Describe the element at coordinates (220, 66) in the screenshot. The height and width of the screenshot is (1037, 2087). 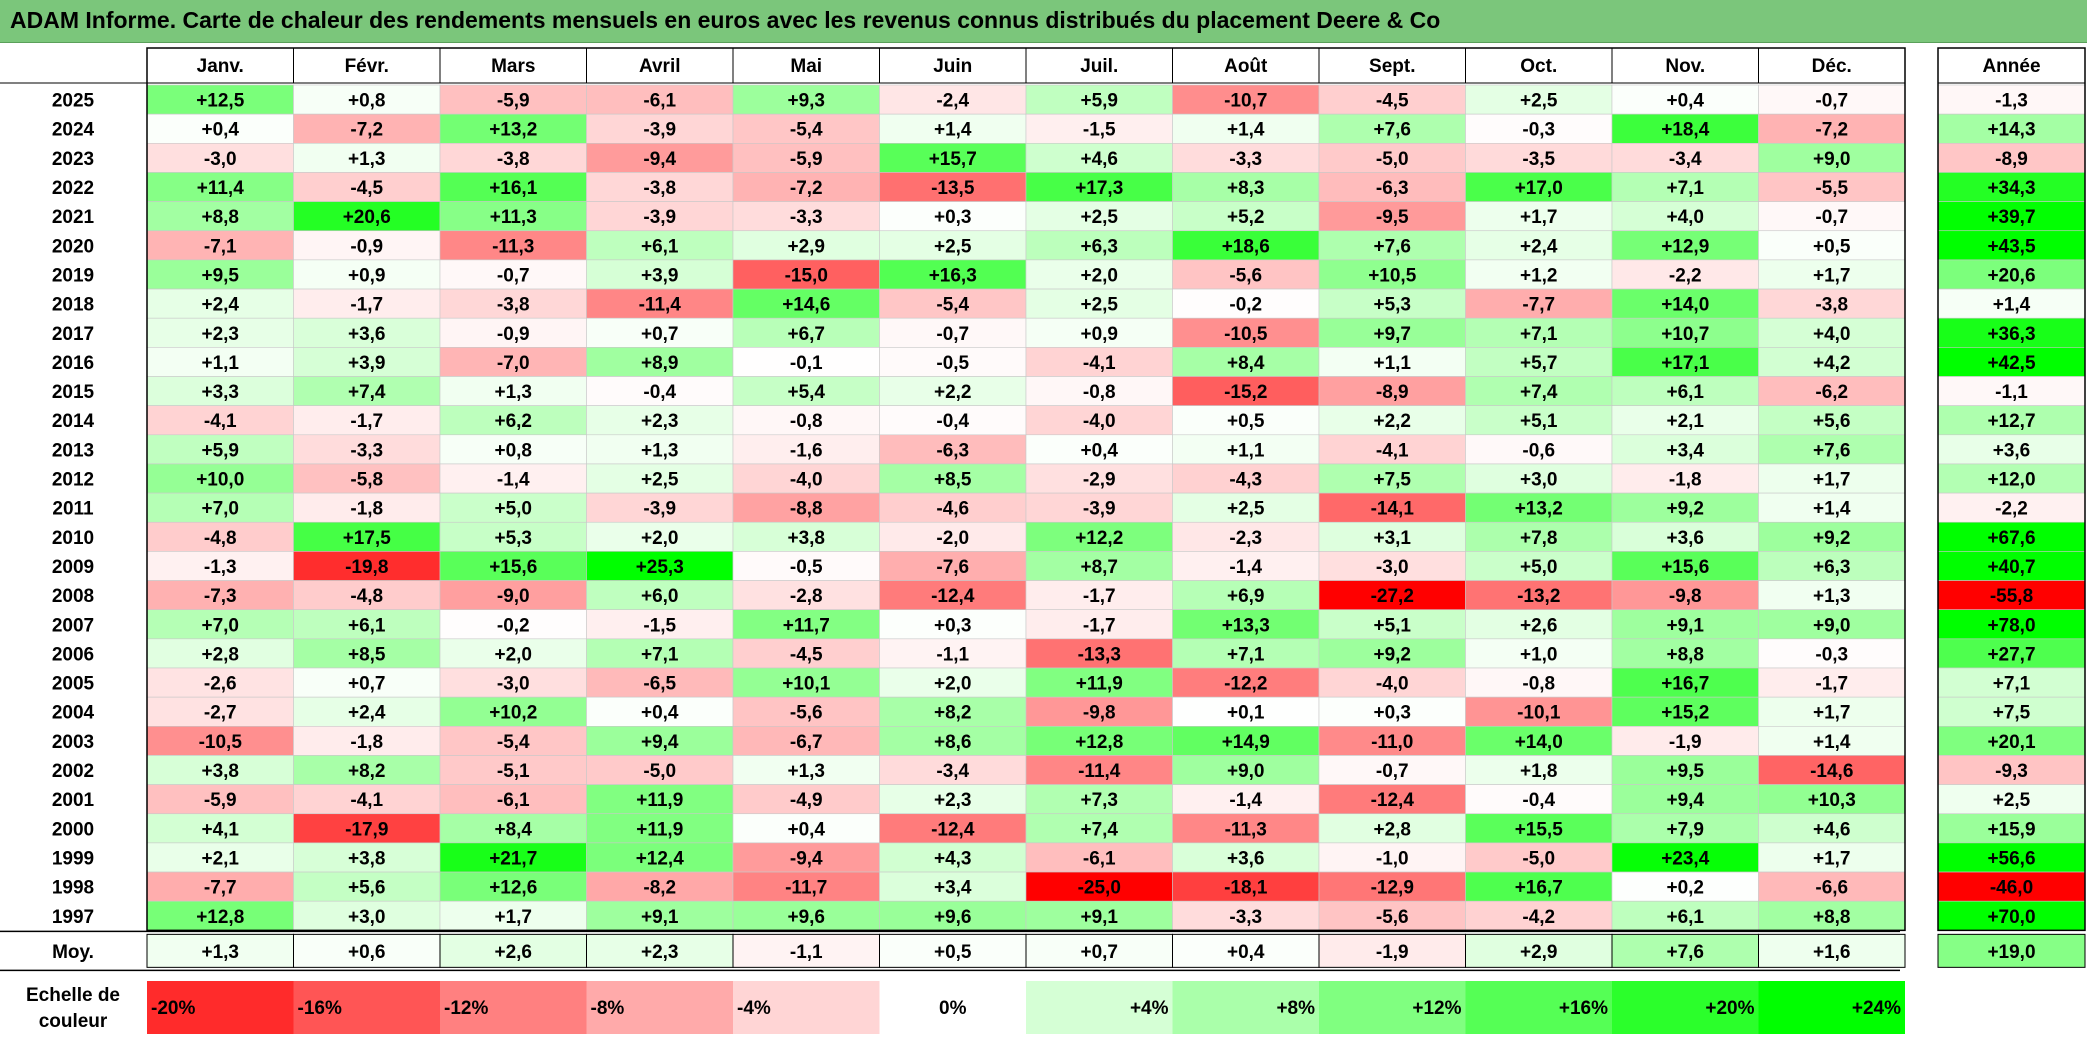
I see `month-header-janv: Janv.` at that location.